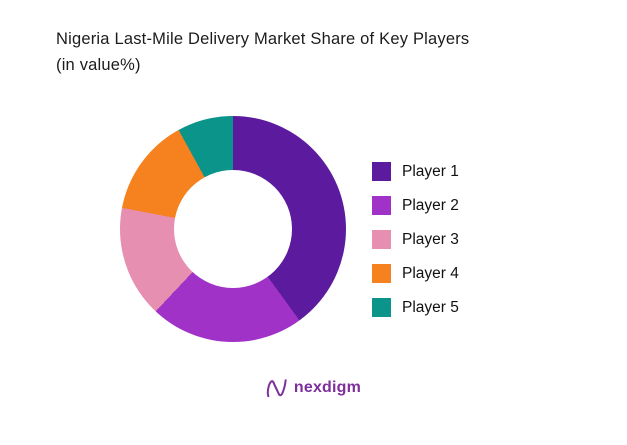  What do you see at coordinates (430, 239) in the screenshot?
I see `legend-label: Player 3` at bounding box center [430, 239].